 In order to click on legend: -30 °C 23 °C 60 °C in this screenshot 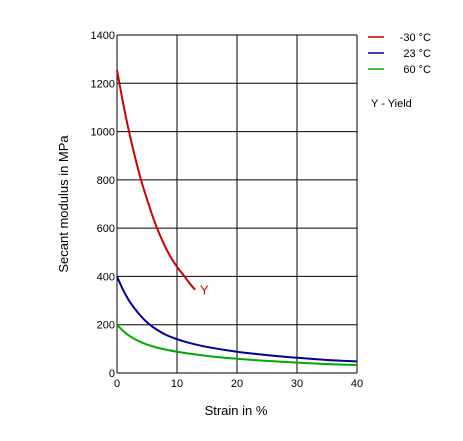, I will do `click(399, 54)`.